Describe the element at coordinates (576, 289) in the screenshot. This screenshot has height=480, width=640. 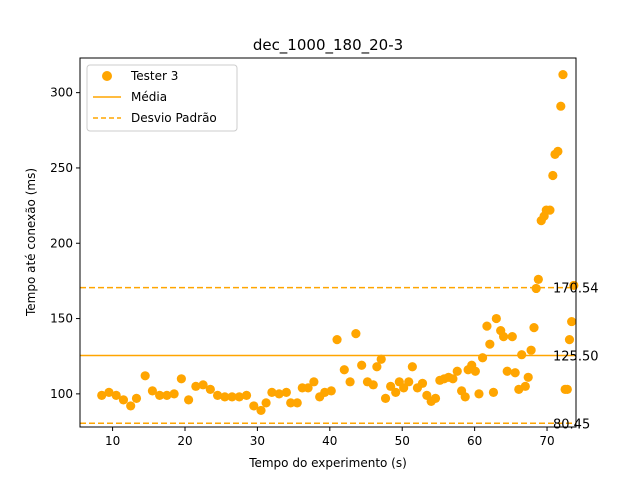
I see `reference-line-label-170-54: 170.54` at that location.